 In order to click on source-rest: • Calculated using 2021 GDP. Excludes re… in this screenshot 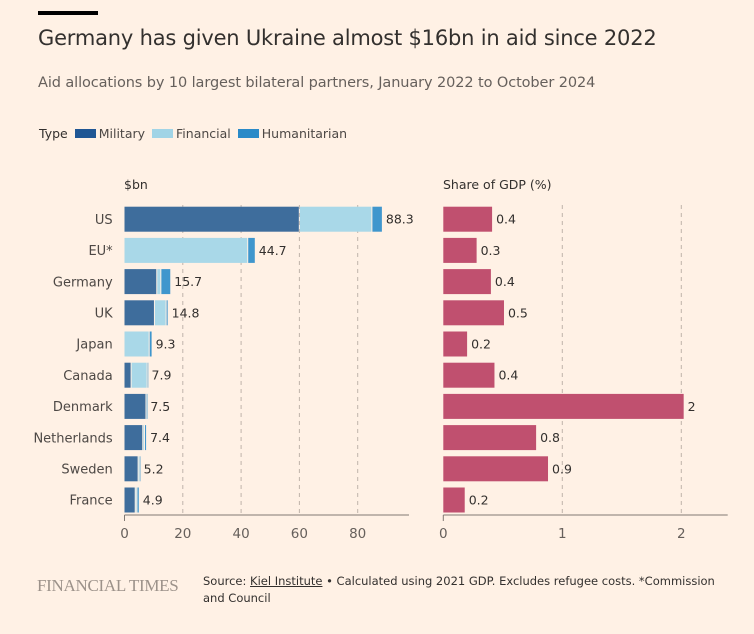, I will do `click(459, 589)`.